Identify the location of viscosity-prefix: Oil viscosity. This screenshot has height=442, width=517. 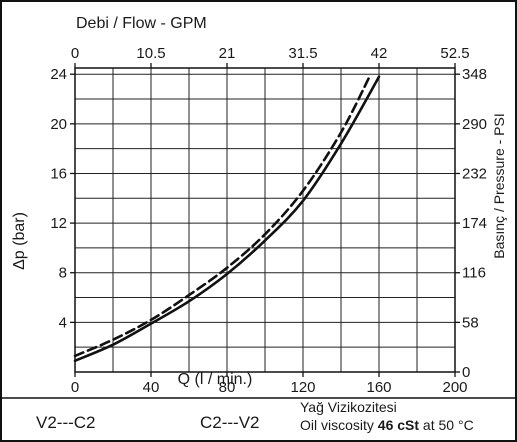
(339, 425).